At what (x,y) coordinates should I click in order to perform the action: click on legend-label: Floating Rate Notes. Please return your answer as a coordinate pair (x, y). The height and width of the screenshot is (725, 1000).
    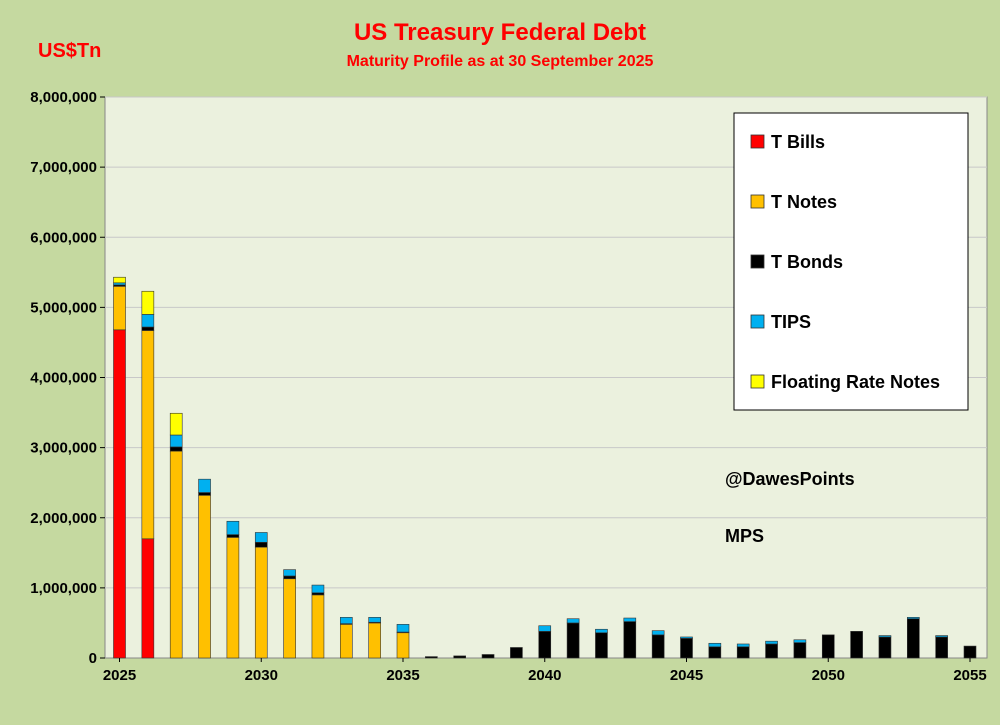
    Looking at the image, I should click on (855, 382).